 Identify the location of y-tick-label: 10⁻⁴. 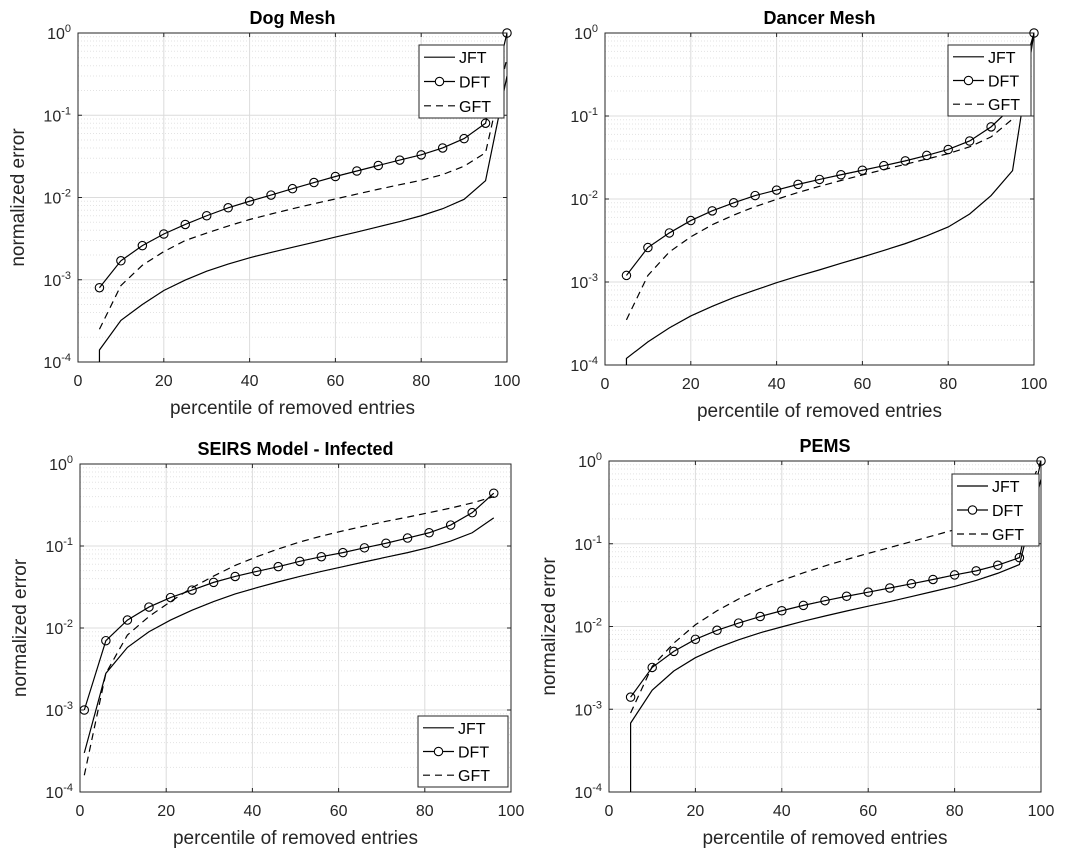
(59, 792).